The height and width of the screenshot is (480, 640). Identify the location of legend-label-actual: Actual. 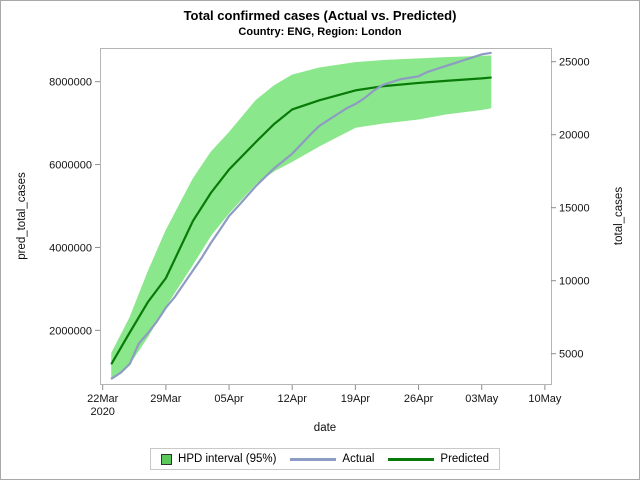
(358, 459).